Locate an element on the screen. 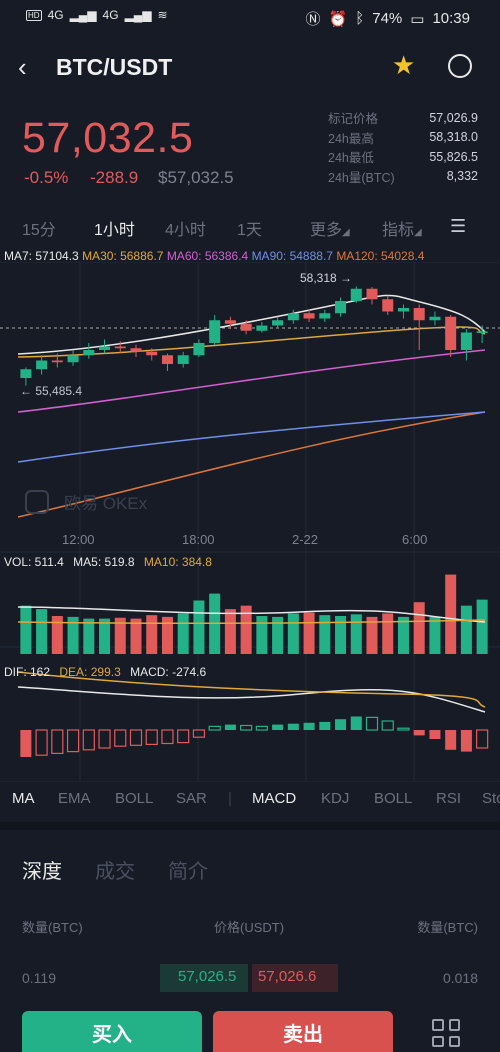 The image size is (500, 1052). battery-percent: 74% is located at coordinates (387, 18).